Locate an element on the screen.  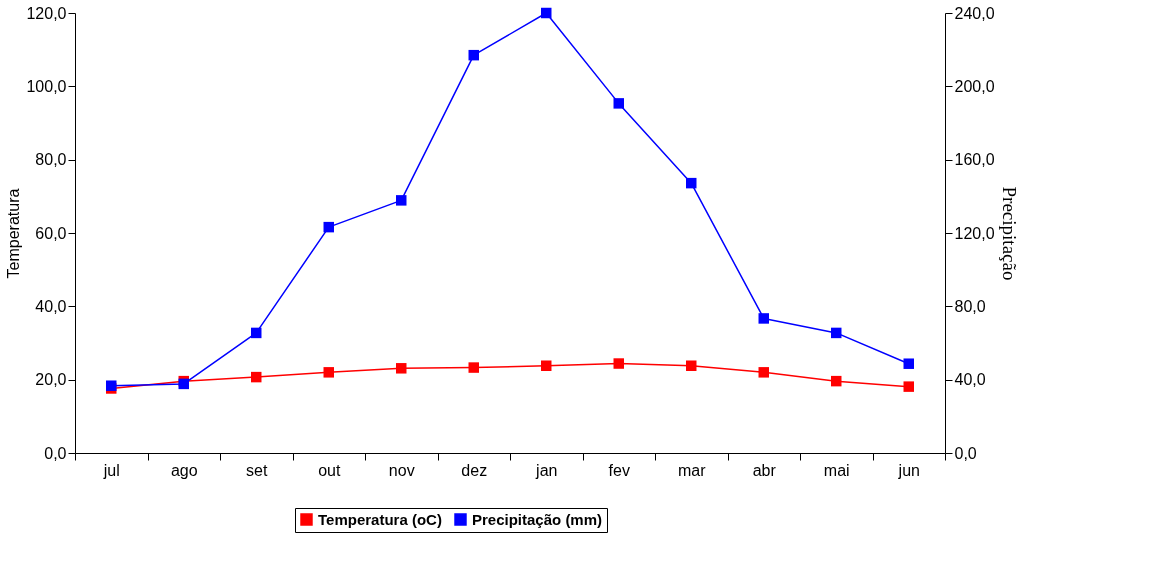
x-tick-label: fev is located at coordinates (619, 470).